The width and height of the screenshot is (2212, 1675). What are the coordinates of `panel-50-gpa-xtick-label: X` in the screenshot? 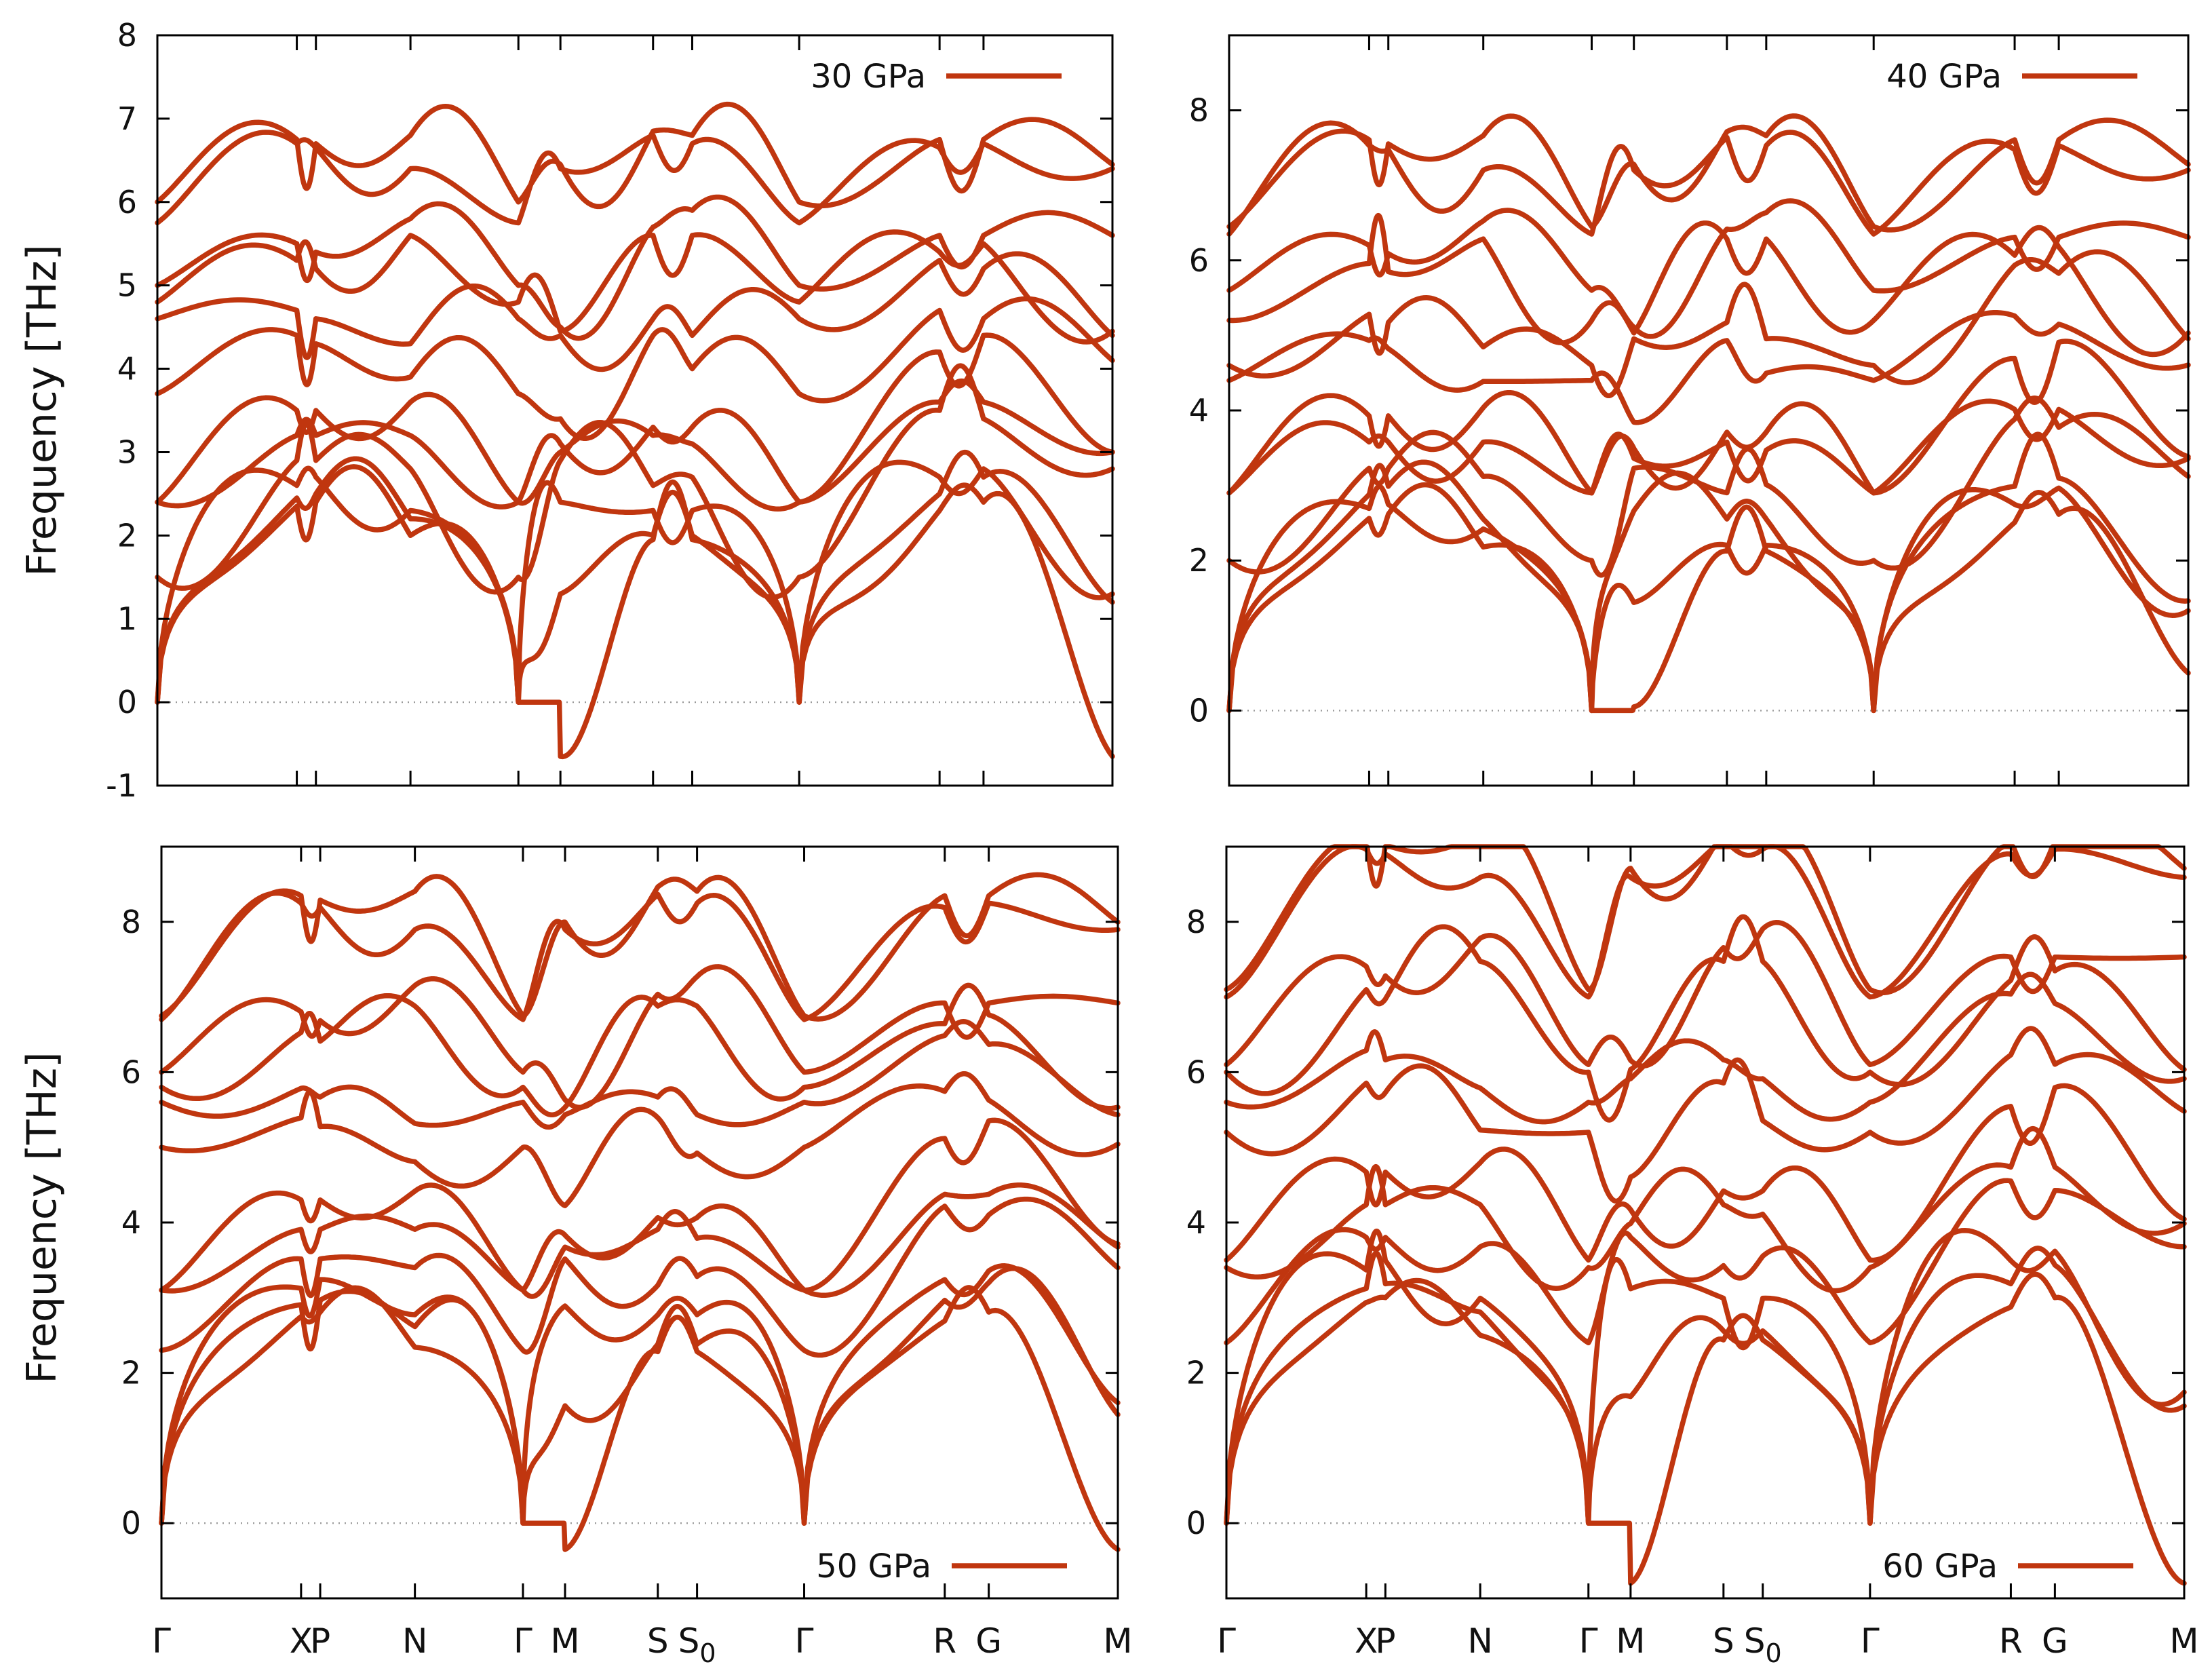 It's located at (301, 1641).